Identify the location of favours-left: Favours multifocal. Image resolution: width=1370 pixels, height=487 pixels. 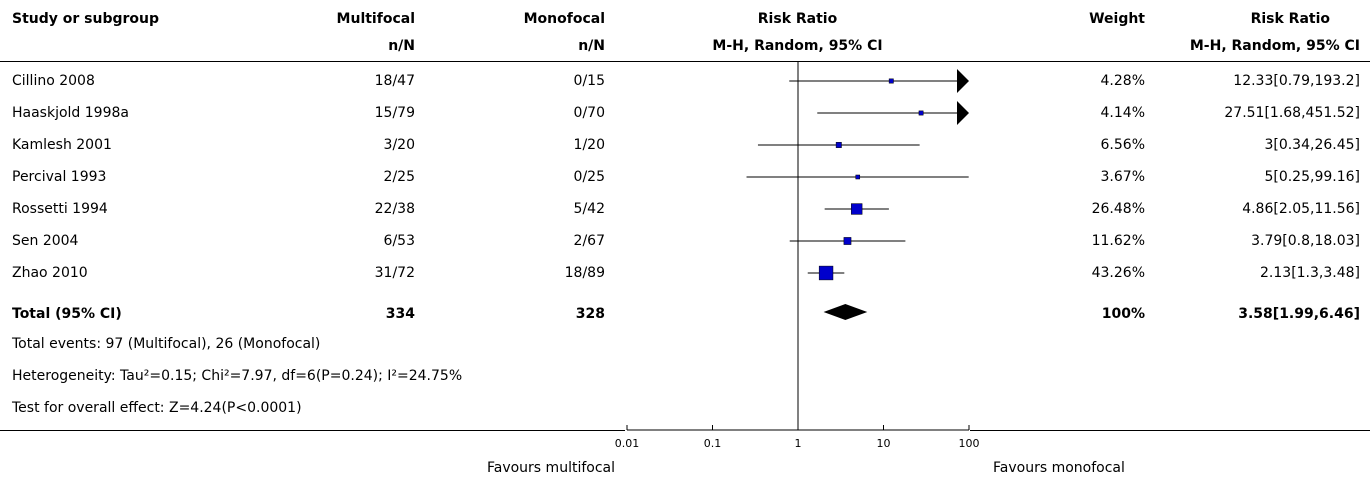
(550, 468).